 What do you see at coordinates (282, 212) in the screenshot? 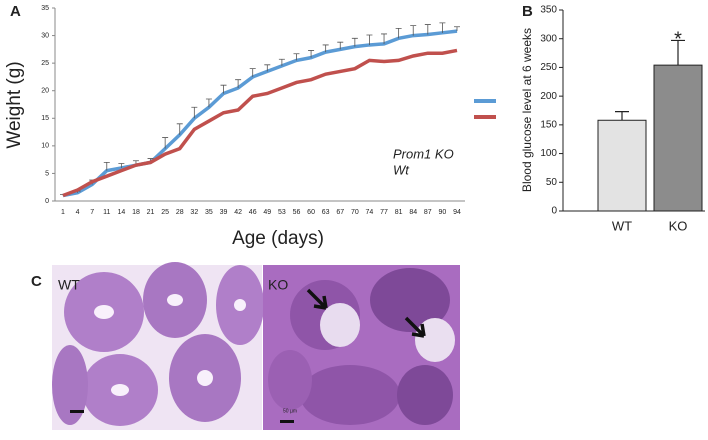
I see `x-tick-label: 53` at bounding box center [282, 212].